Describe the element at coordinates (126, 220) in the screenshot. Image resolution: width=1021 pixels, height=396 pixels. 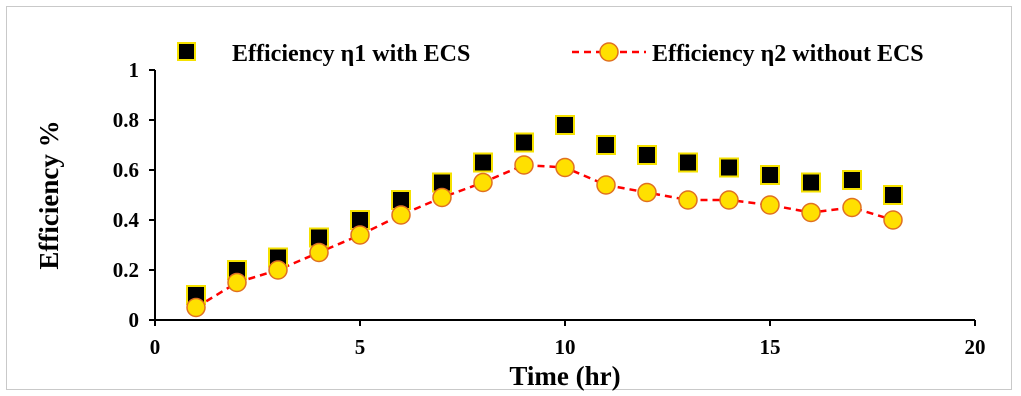
I see `y-tick-label: 0.4` at that location.